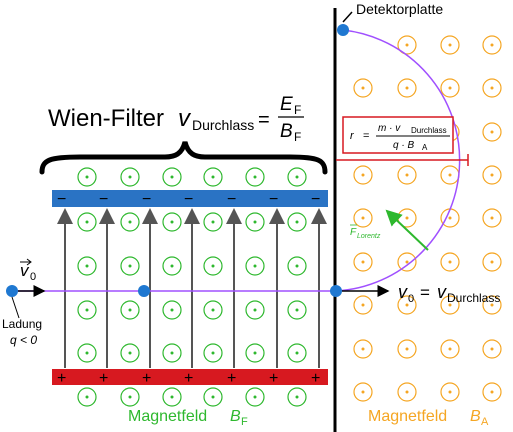 The image size is (513, 432). What do you see at coordinates (25, 270) in the screenshot?
I see `v0-symbol: v` at bounding box center [25, 270].